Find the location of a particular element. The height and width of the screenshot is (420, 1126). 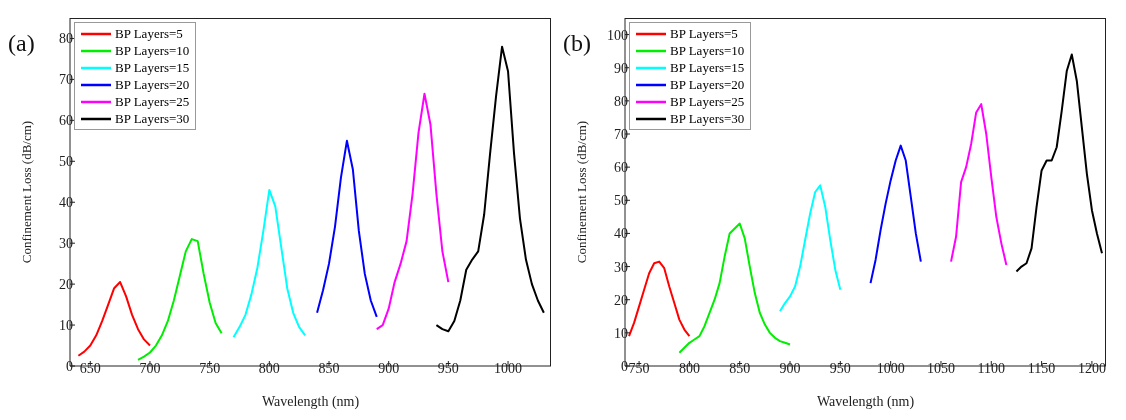

x-tick-label: 1050 is located at coordinates (940, 368).